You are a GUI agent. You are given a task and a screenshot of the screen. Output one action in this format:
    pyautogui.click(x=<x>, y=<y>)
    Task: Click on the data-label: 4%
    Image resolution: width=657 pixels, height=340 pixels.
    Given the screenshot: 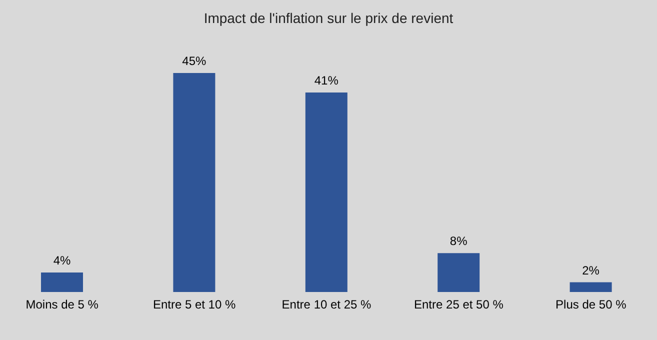 What is the action you would take?
    pyautogui.click(x=62, y=261)
    